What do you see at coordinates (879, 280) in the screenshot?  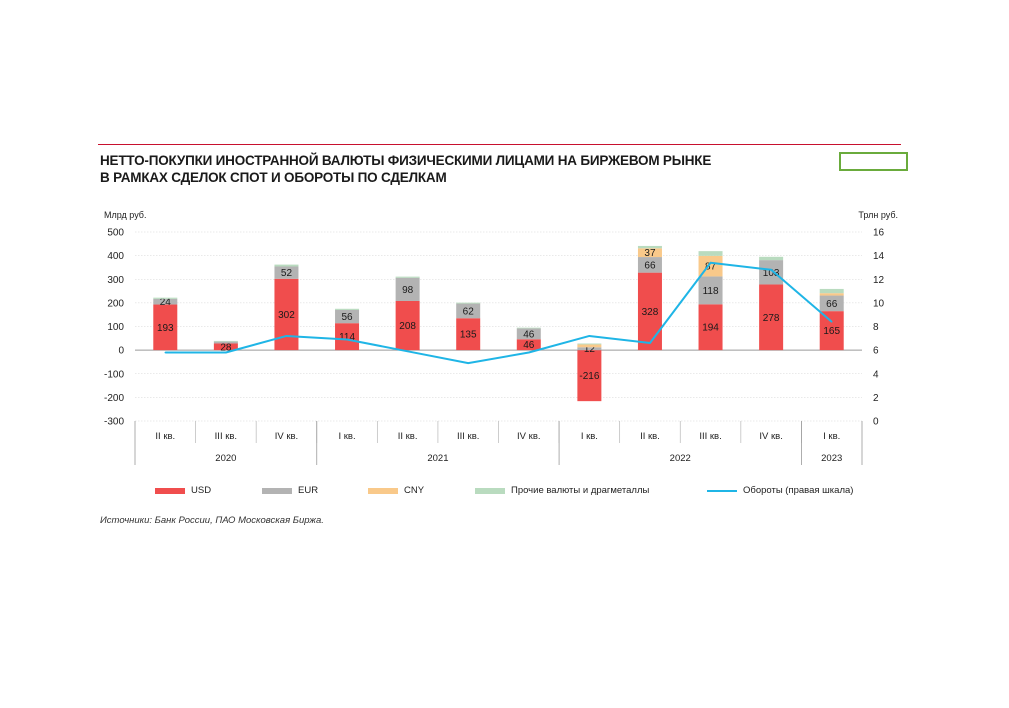 I see `y2-tick-label: 12` at bounding box center [879, 280].